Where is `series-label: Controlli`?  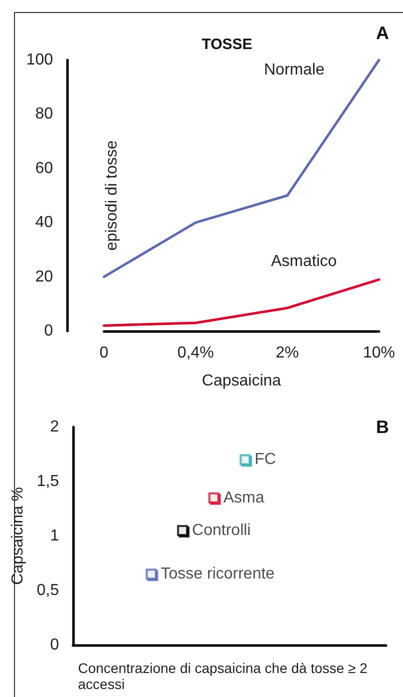 series-label: Controlli is located at coordinates (221, 531).